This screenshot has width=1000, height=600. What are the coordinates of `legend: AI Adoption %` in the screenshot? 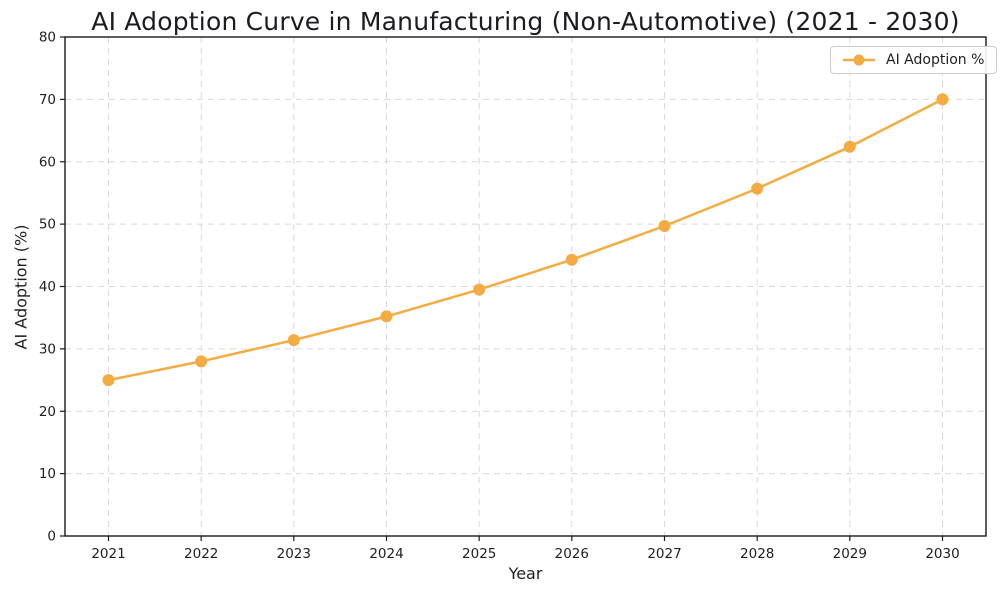 It's located at (914, 60).